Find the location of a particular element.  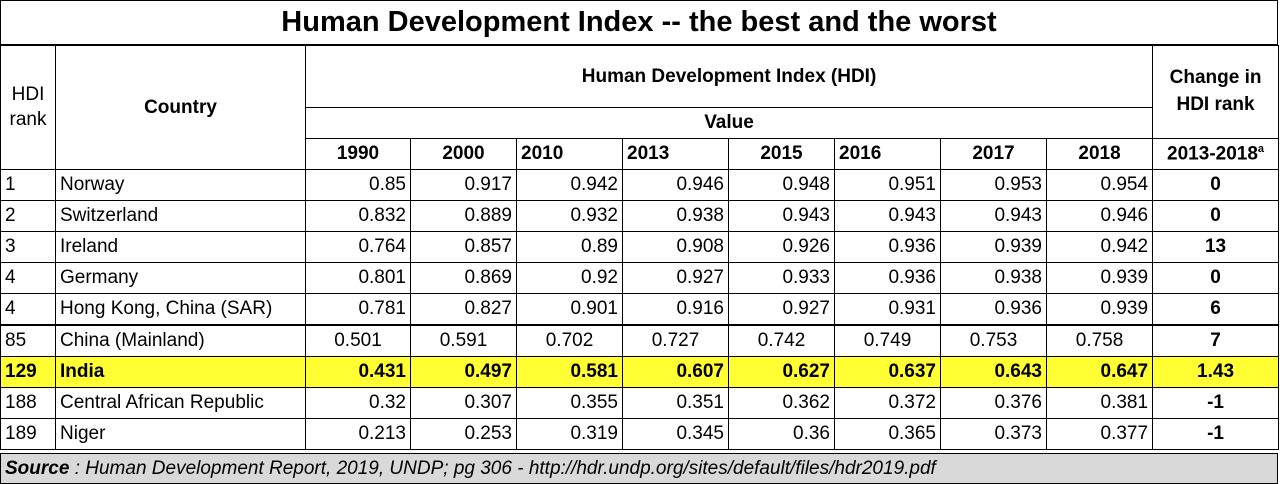

value-cell: 0.927 is located at coordinates (675, 278).